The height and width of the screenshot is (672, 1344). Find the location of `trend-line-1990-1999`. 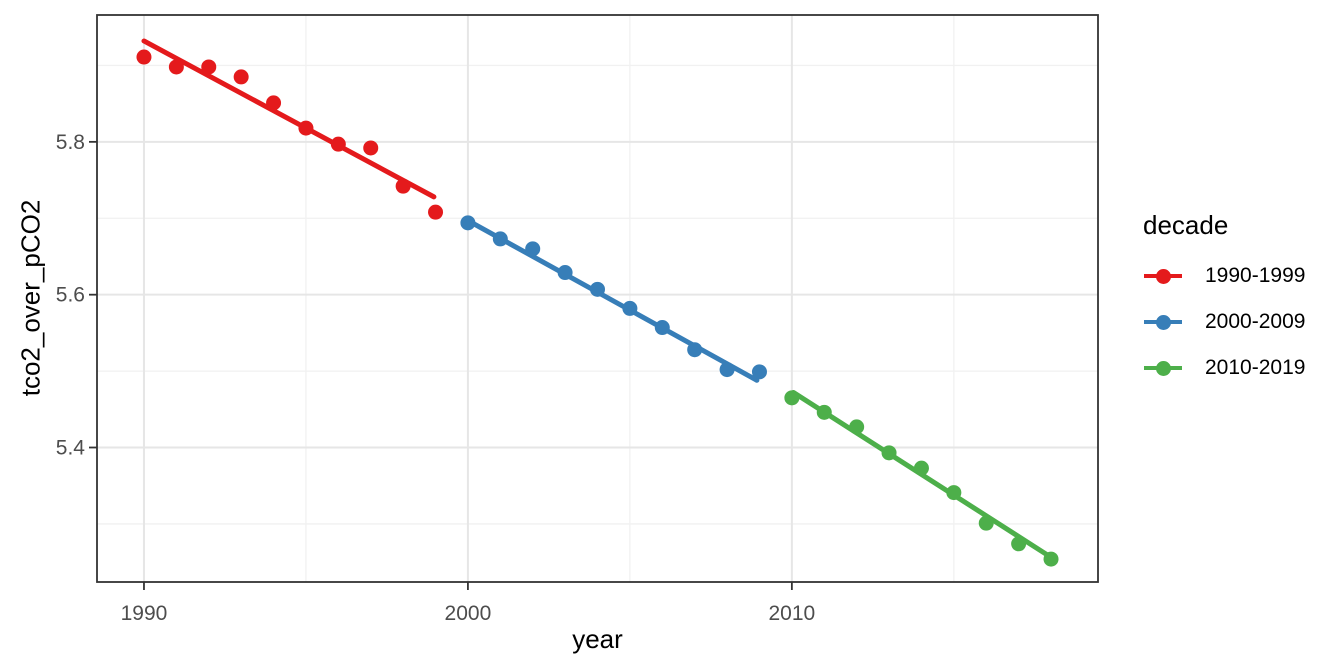

trend-line-1990-1999 is located at coordinates (289, 119).